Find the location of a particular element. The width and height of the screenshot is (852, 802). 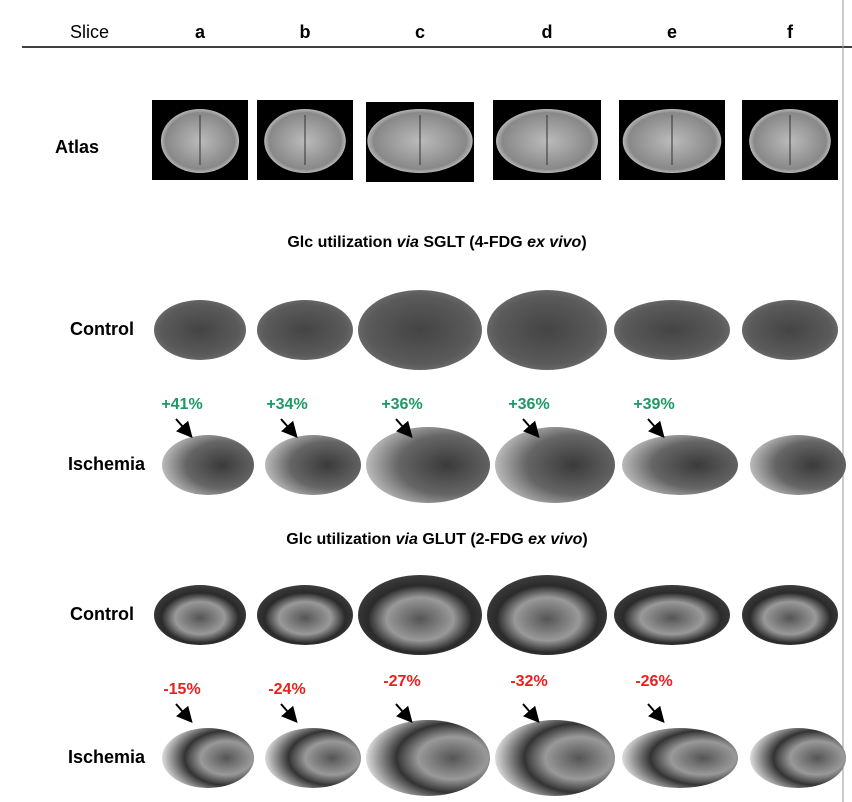

change-label: -24% is located at coordinates (286, 689).